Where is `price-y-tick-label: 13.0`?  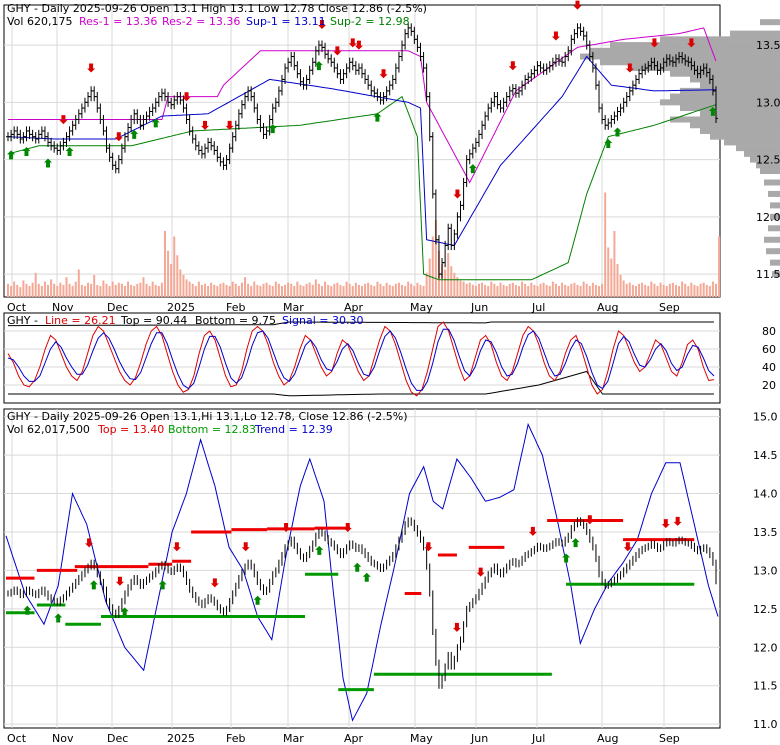 price-y-tick-label: 13.0 is located at coordinates (768, 102).